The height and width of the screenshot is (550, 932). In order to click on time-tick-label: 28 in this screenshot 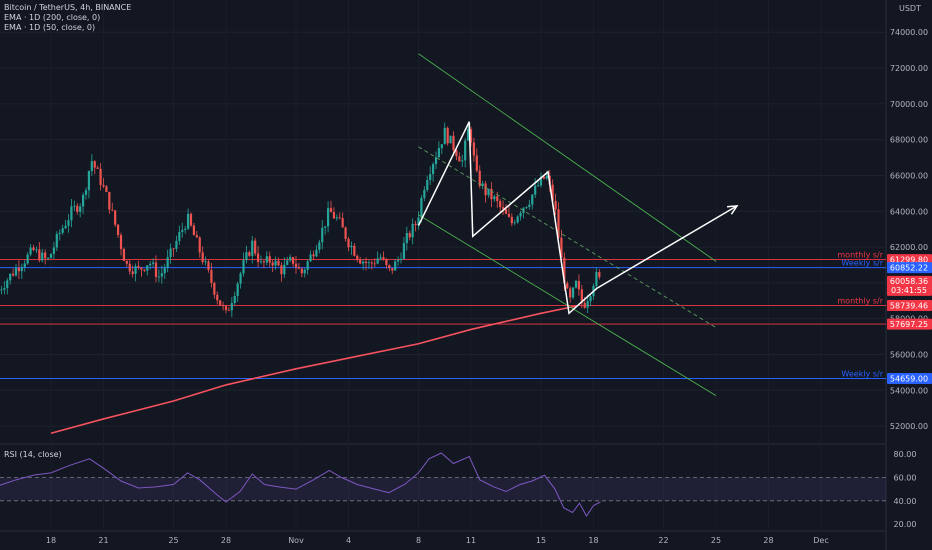, I will do `click(768, 540)`.